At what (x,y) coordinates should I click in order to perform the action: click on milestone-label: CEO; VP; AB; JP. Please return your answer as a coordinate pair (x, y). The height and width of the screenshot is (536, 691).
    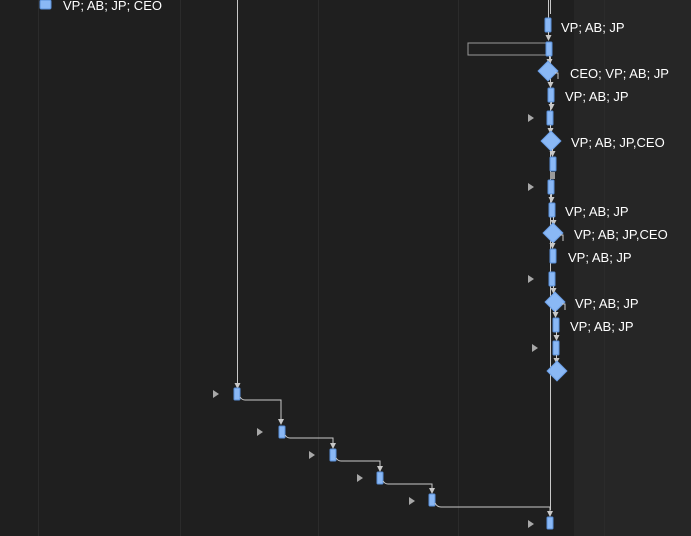
    Looking at the image, I should click on (619, 73).